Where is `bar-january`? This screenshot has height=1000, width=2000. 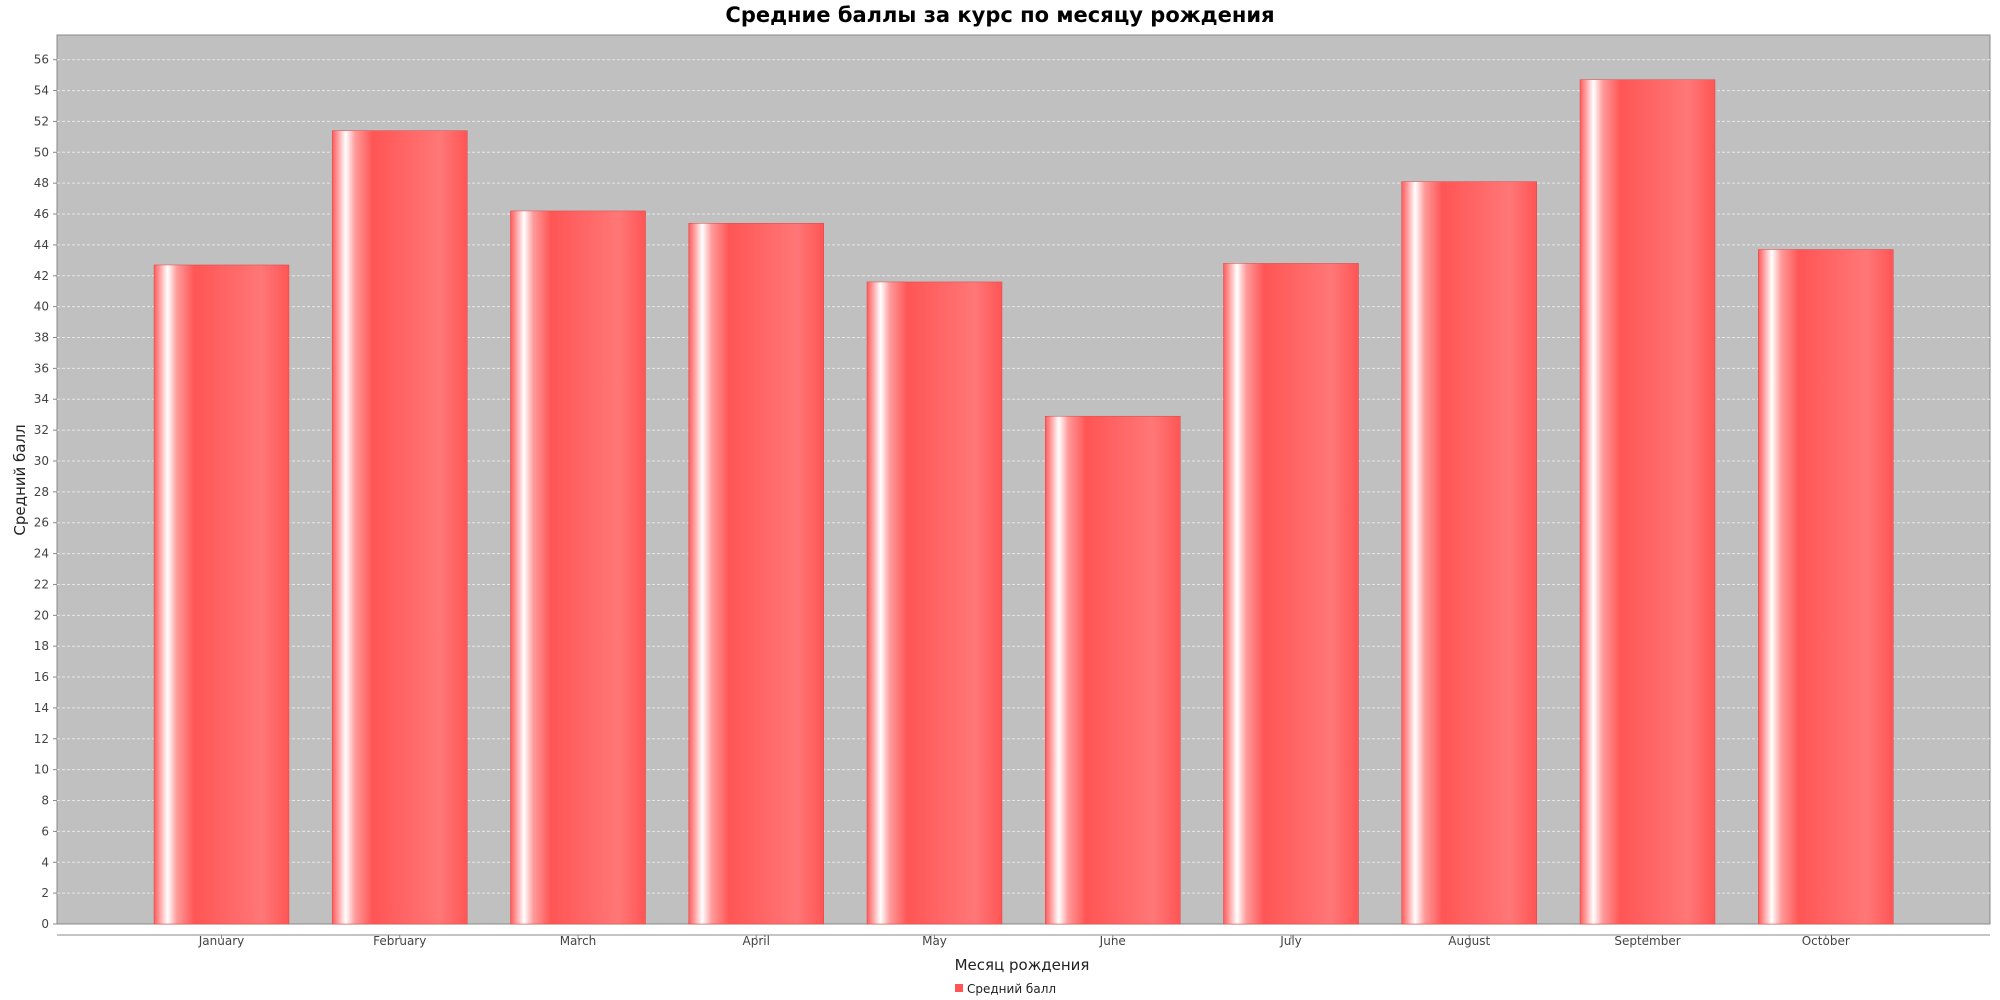
bar-january is located at coordinates (221, 594).